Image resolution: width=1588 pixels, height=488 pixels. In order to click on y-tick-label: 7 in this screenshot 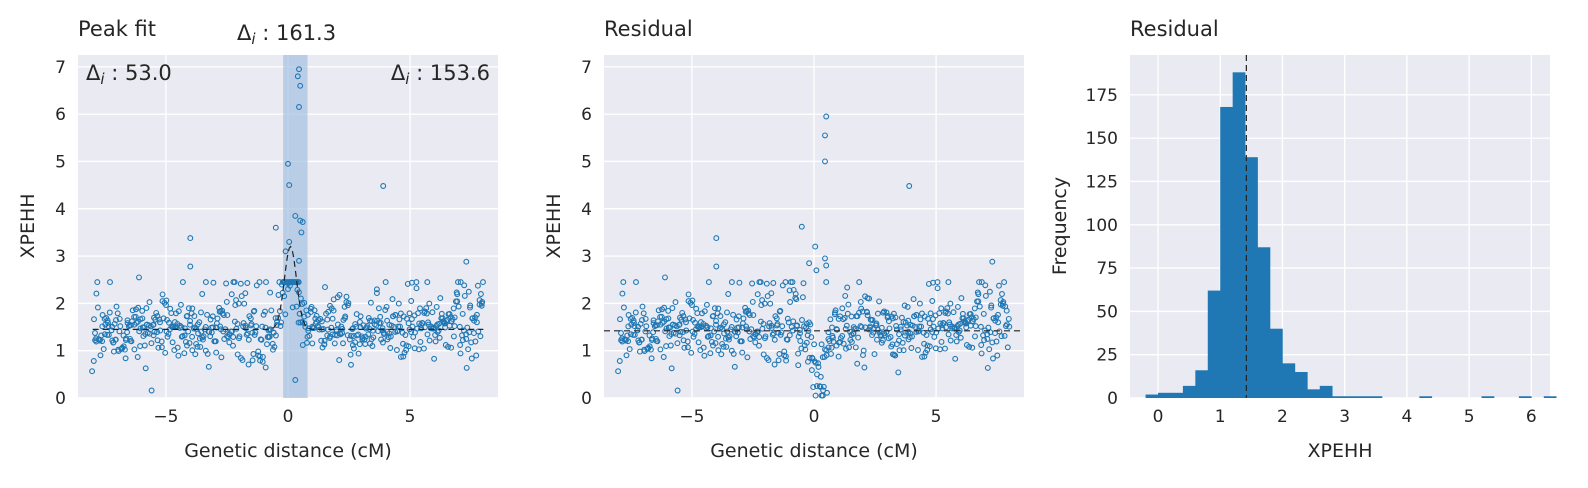, I will do `click(60, 68)`.